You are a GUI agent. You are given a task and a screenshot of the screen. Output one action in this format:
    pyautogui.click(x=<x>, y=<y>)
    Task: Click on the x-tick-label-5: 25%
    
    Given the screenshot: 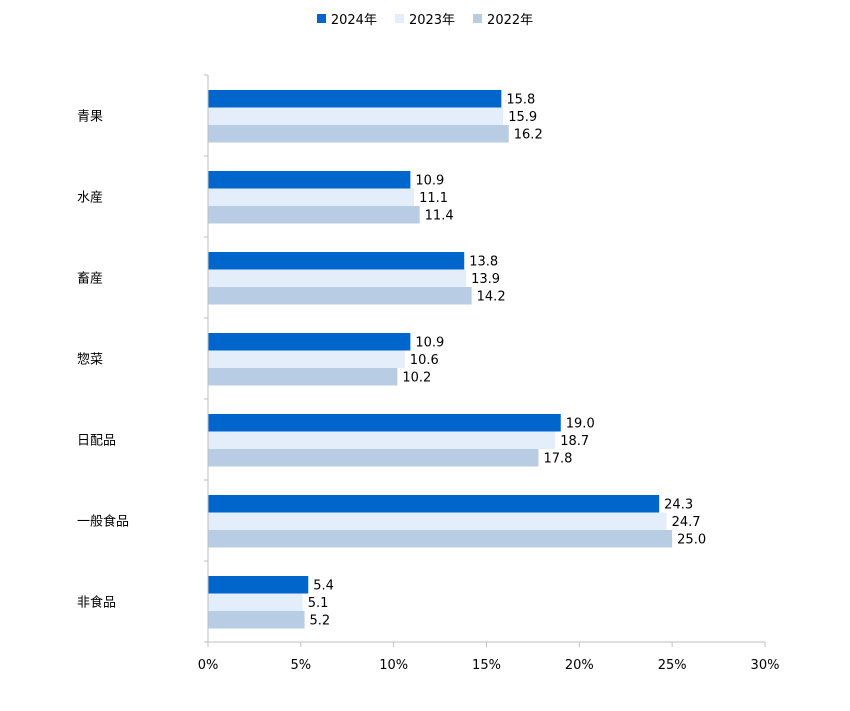 What is the action you would take?
    pyautogui.click(x=672, y=665)
    